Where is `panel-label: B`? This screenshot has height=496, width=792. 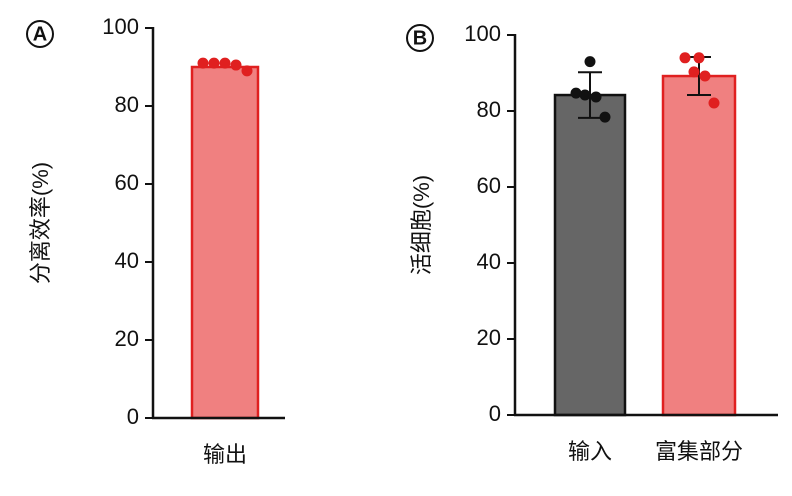 panel-label: B is located at coordinates (420, 38).